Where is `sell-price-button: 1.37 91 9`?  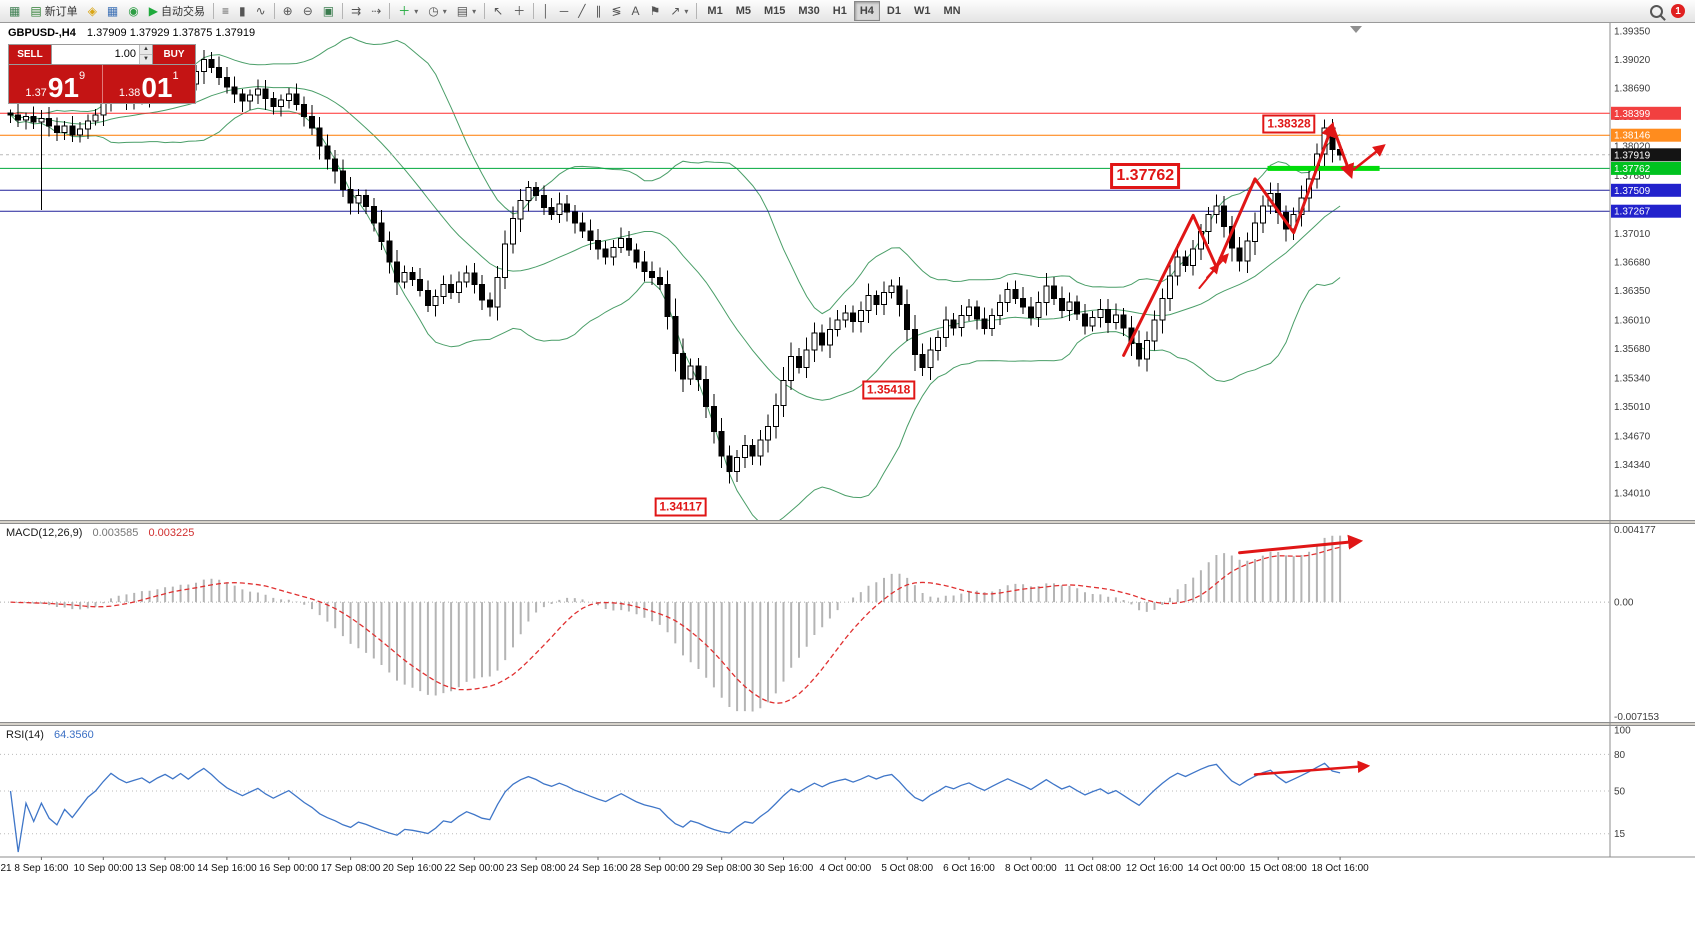 sell-price-button: 1.37 91 9 is located at coordinates (56, 84).